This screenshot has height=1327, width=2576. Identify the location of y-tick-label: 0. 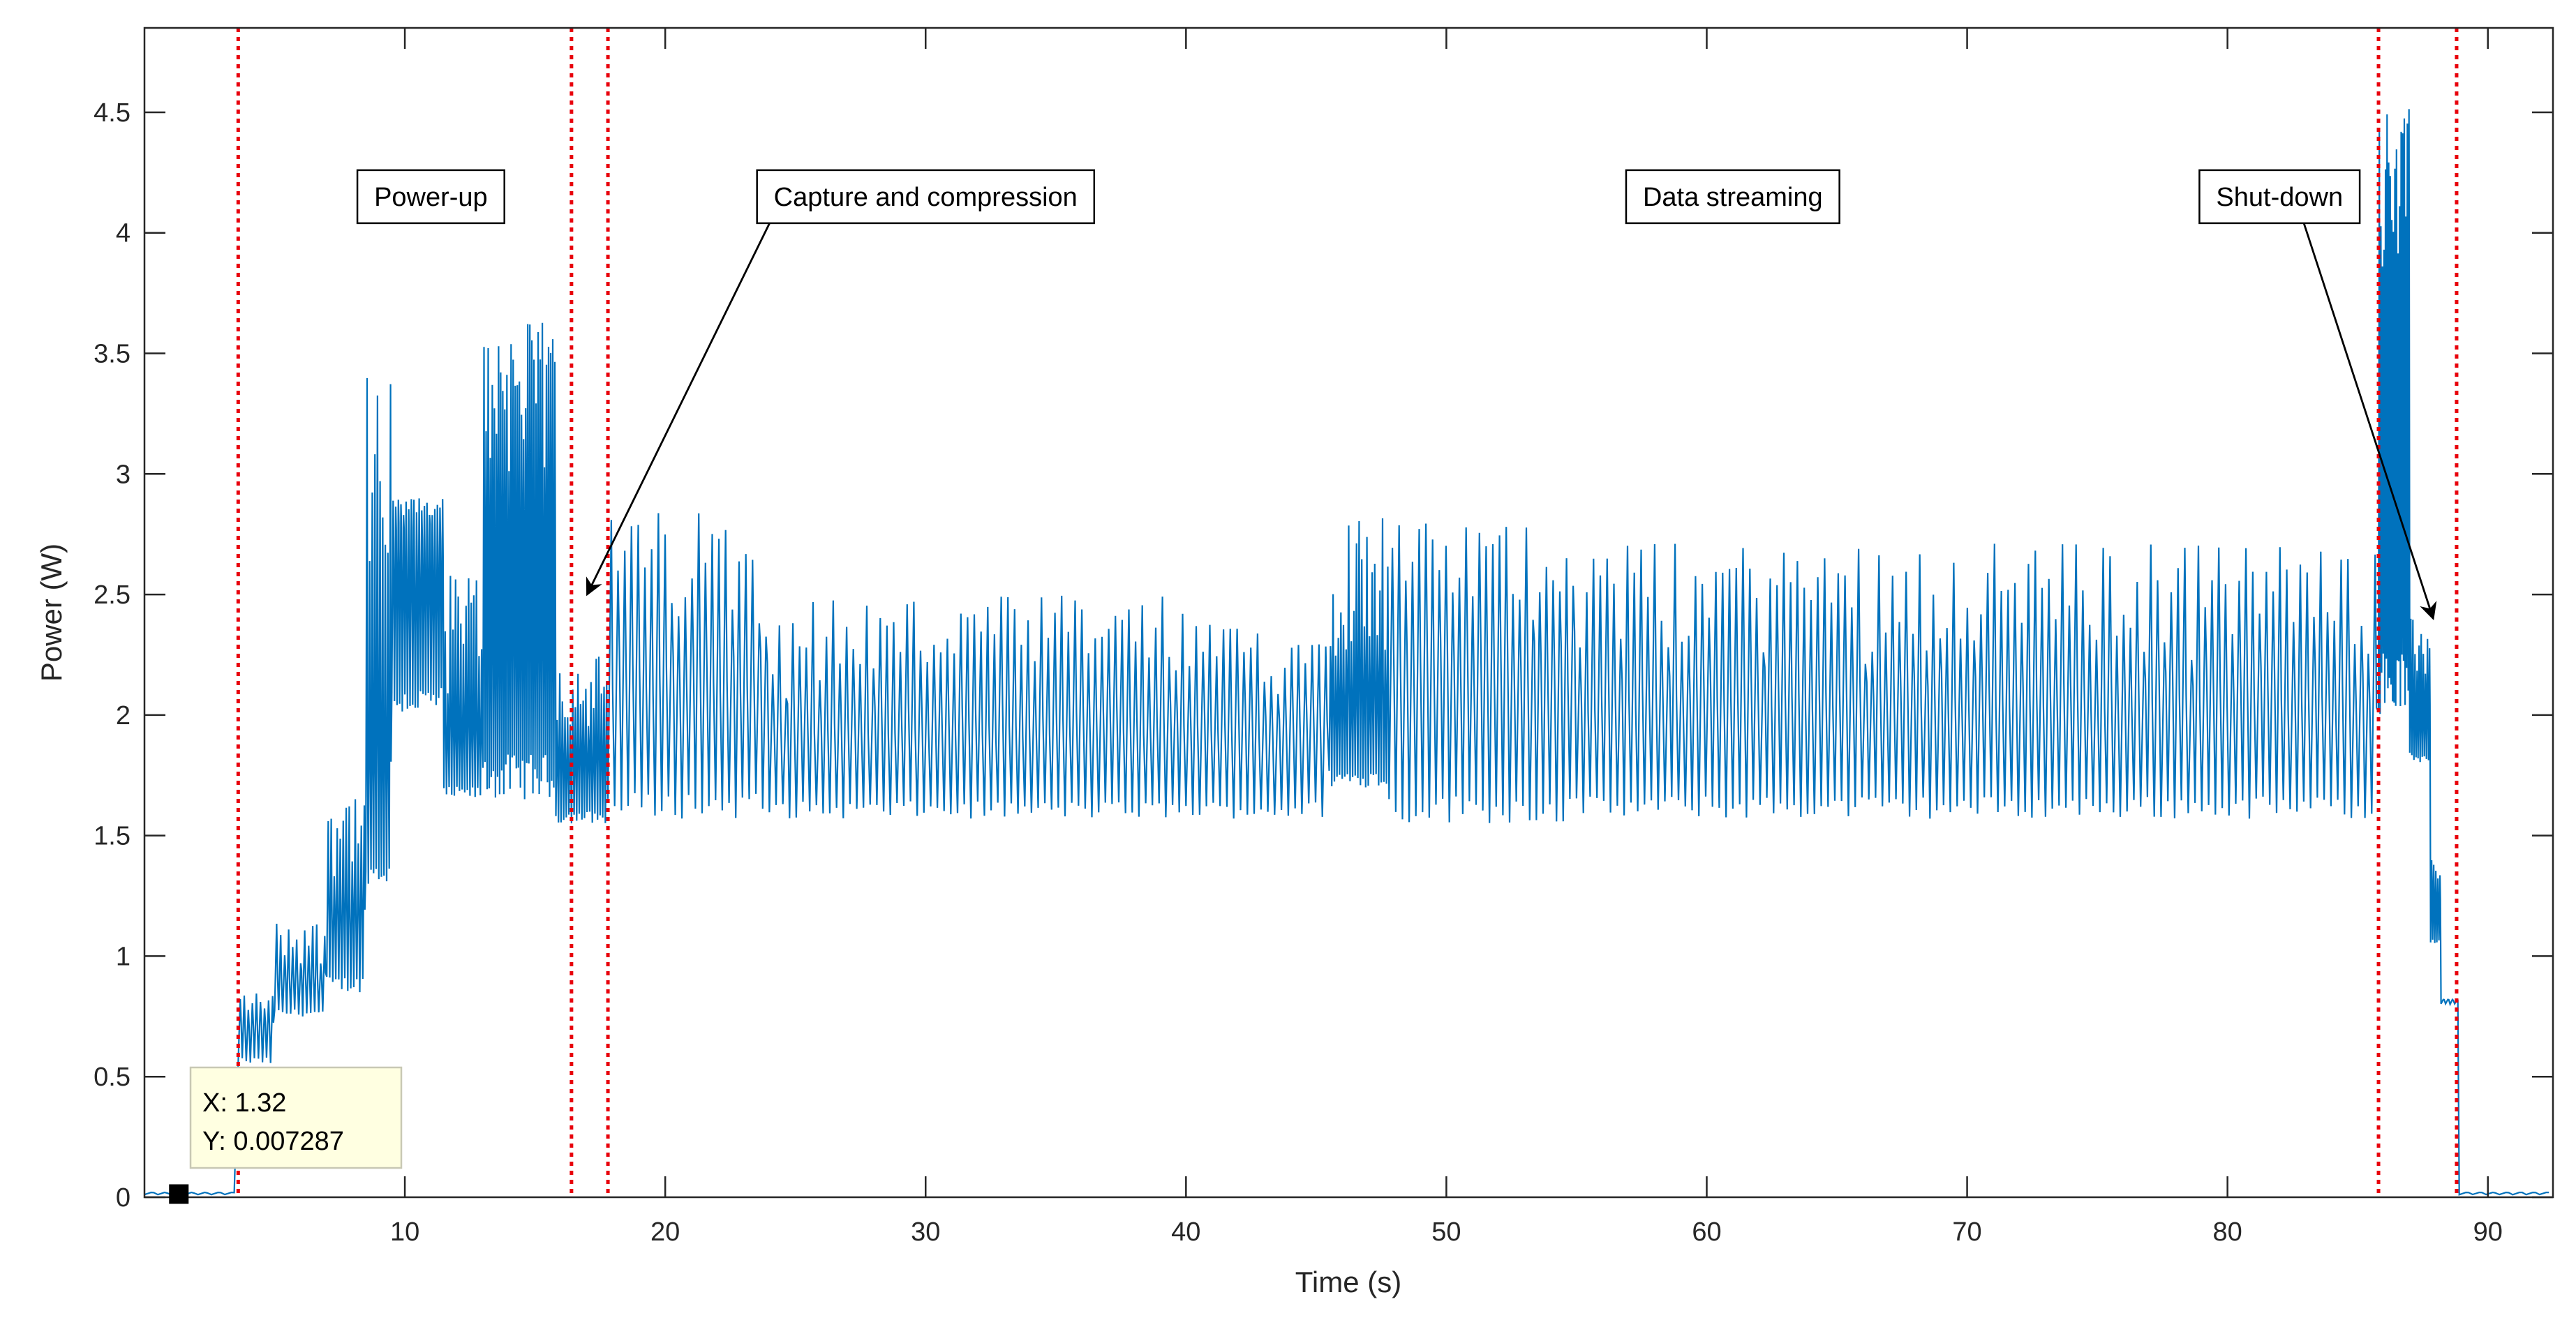
(124, 1198).